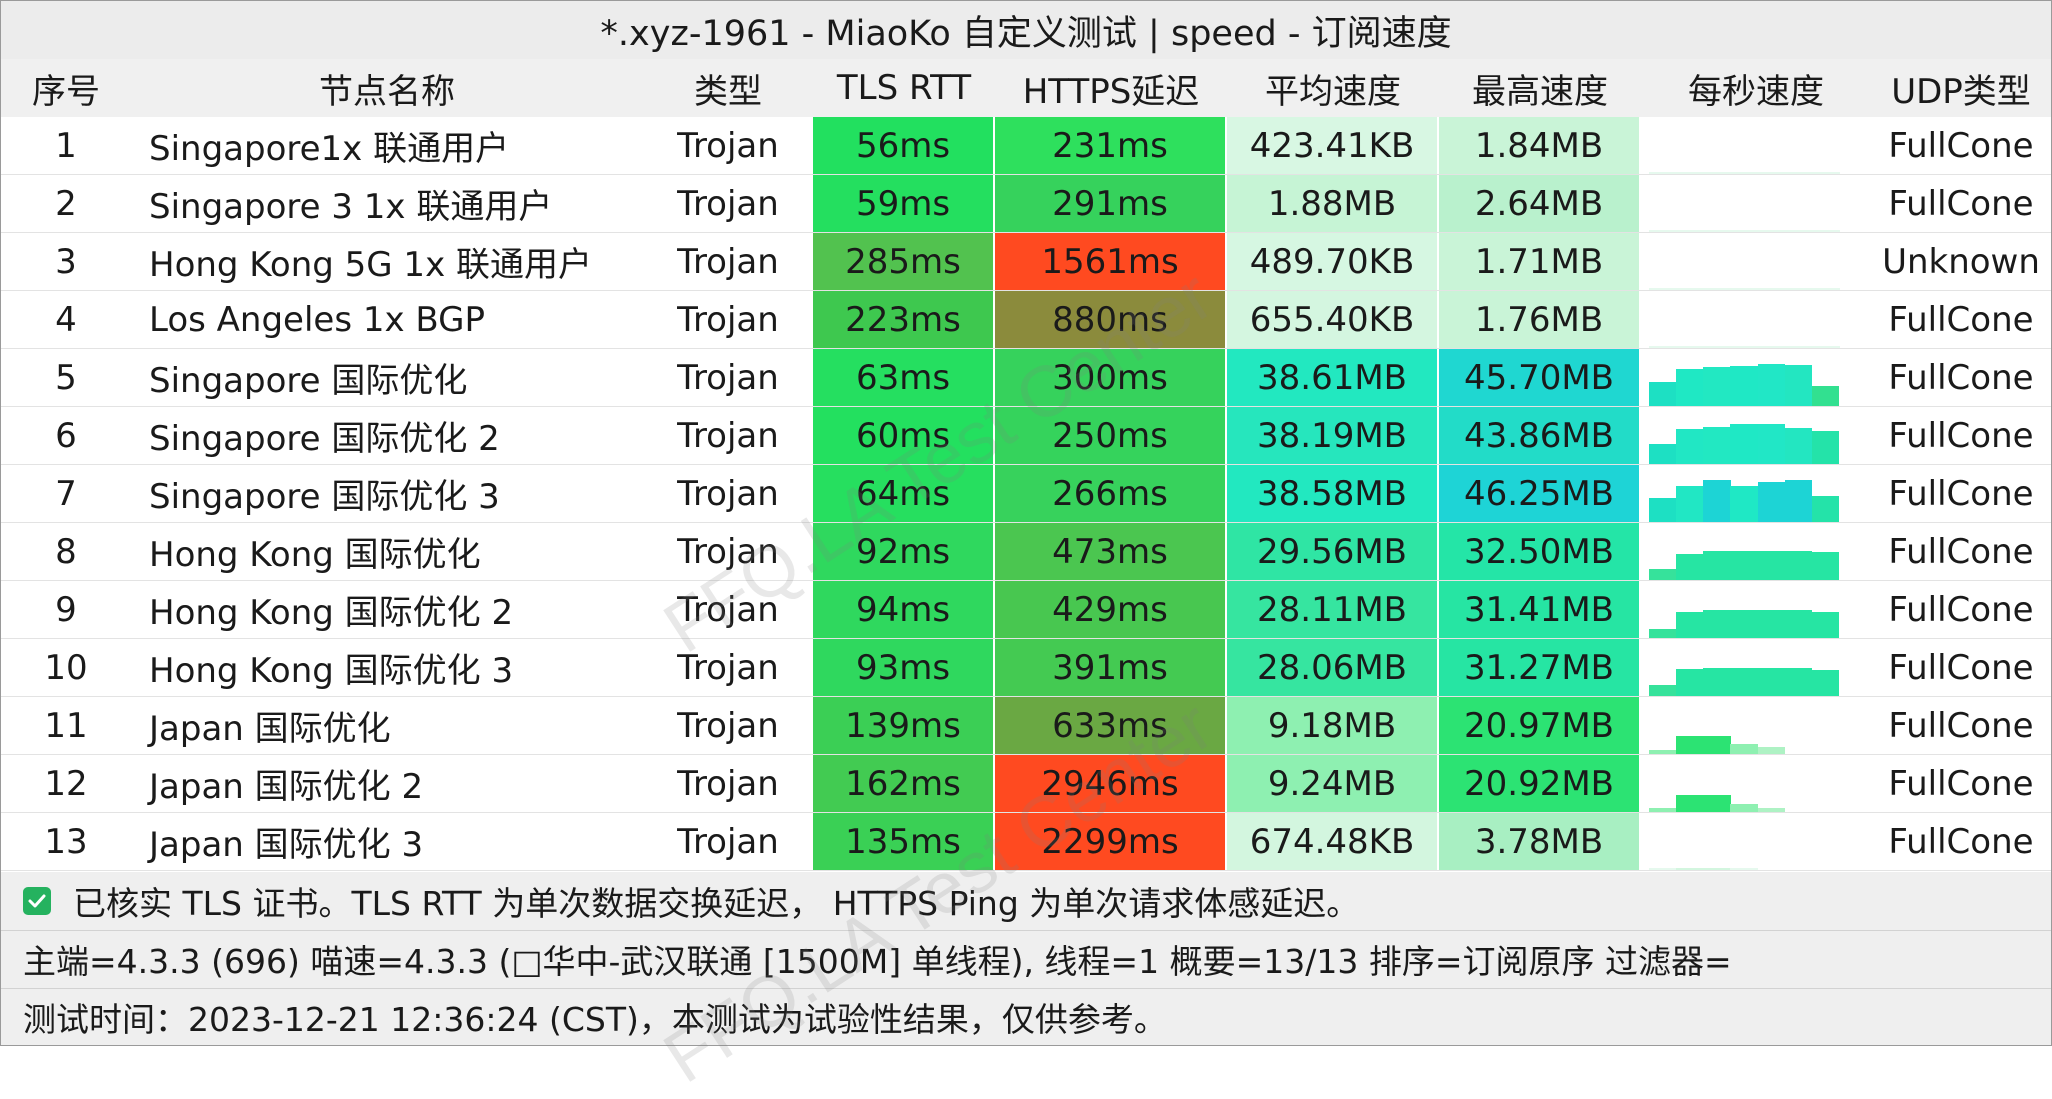 Image resolution: width=2052 pixels, height=1099 pixels. Describe the element at coordinates (904, 609) in the screenshot. I see `cell-tls-rtt: 94ms` at that location.